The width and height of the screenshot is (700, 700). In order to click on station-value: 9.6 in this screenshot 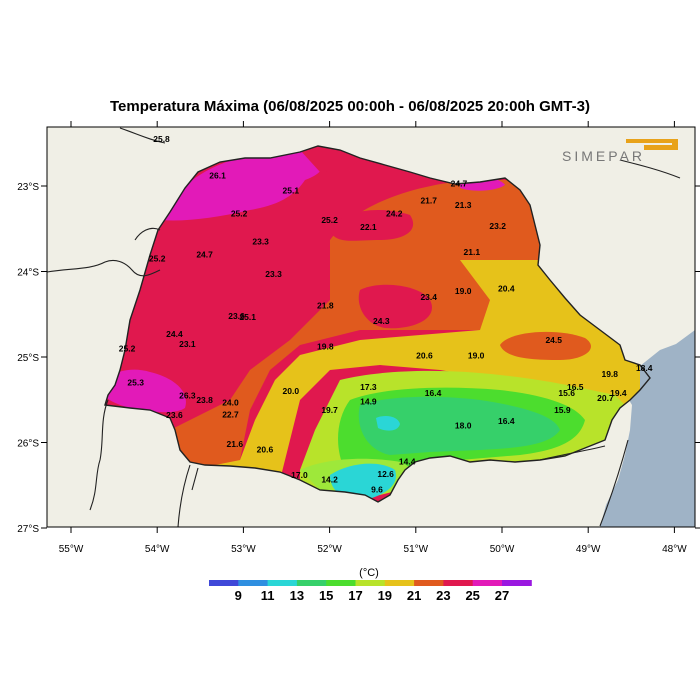, I will do `click(377, 490)`.